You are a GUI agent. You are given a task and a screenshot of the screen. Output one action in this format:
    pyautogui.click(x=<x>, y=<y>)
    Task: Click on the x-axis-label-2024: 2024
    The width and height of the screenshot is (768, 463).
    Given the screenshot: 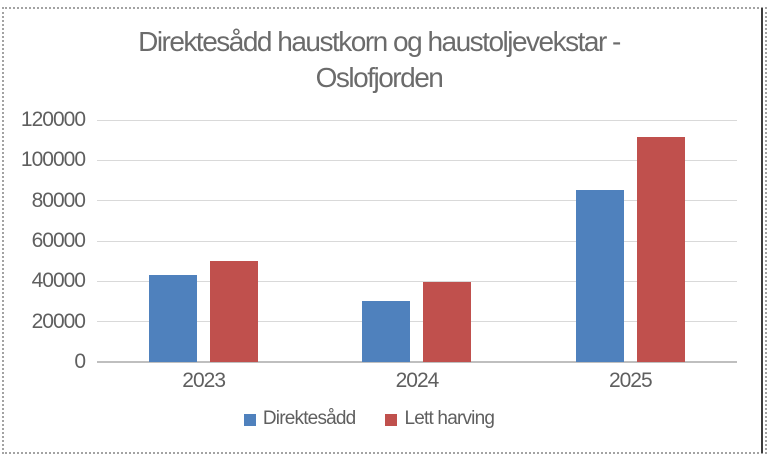 What is the action you would take?
    pyautogui.click(x=417, y=380)
    